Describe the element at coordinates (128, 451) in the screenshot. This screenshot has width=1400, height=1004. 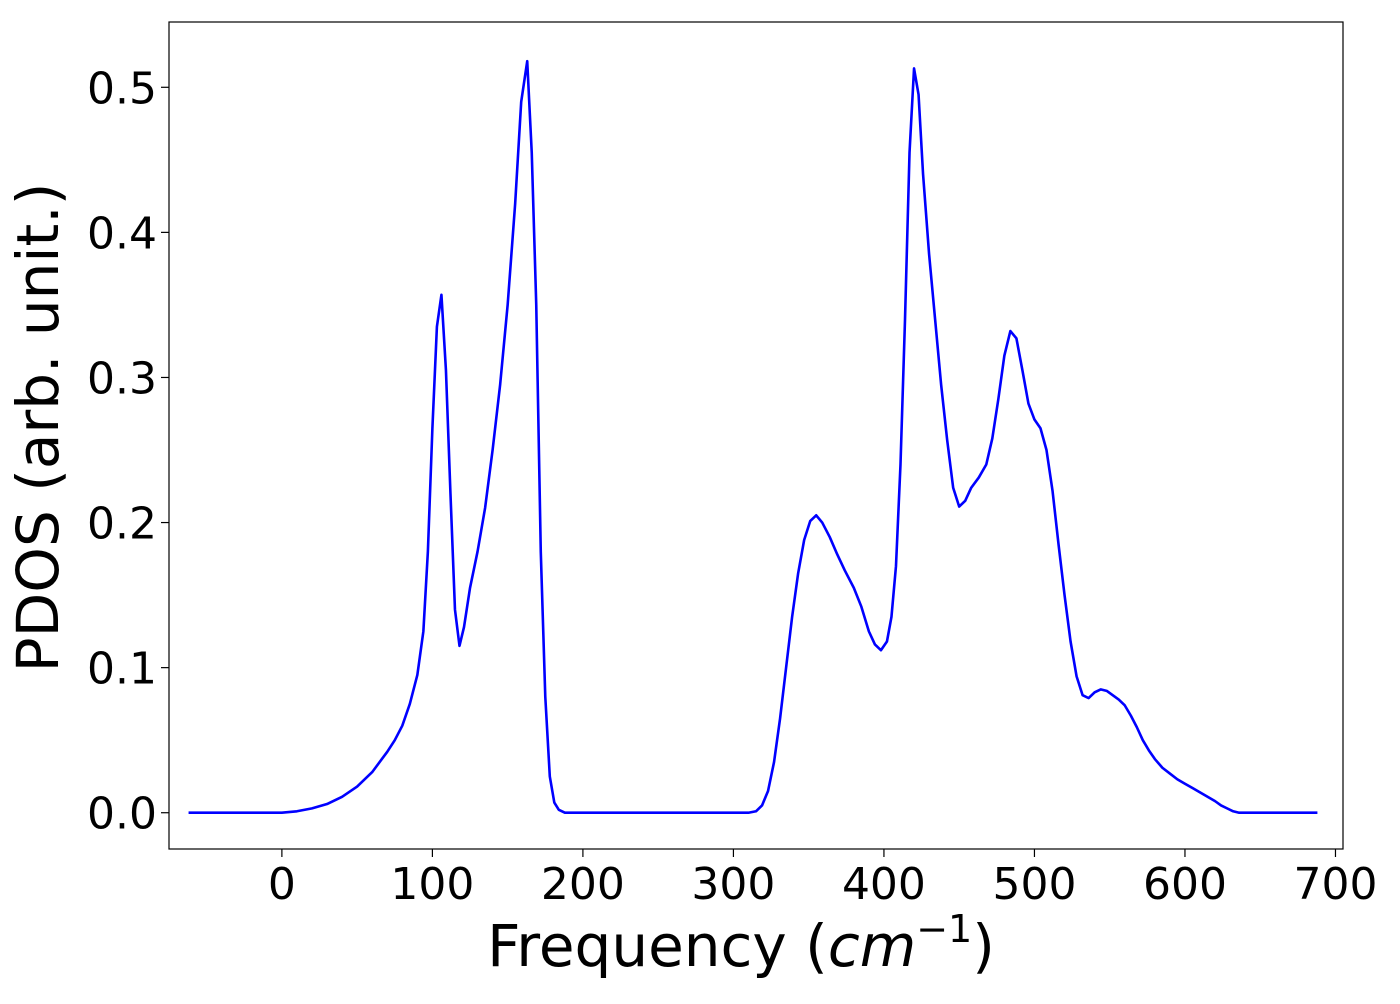
I see `y-axis-ticks: 0.0 0.1 0.2 0.3 0.4 0.5` at that location.